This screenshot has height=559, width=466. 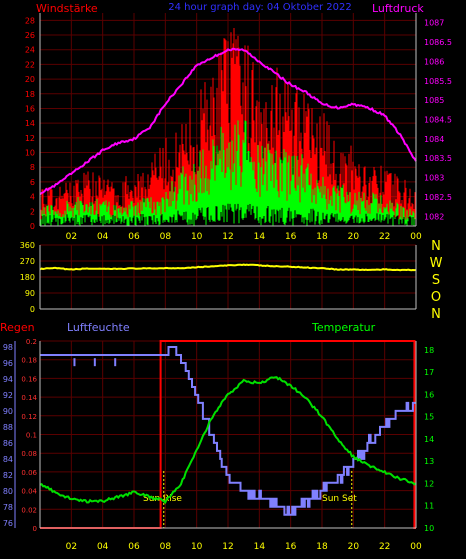 I want to click on pressure-tick-label: 1082, so click(x=434, y=216).